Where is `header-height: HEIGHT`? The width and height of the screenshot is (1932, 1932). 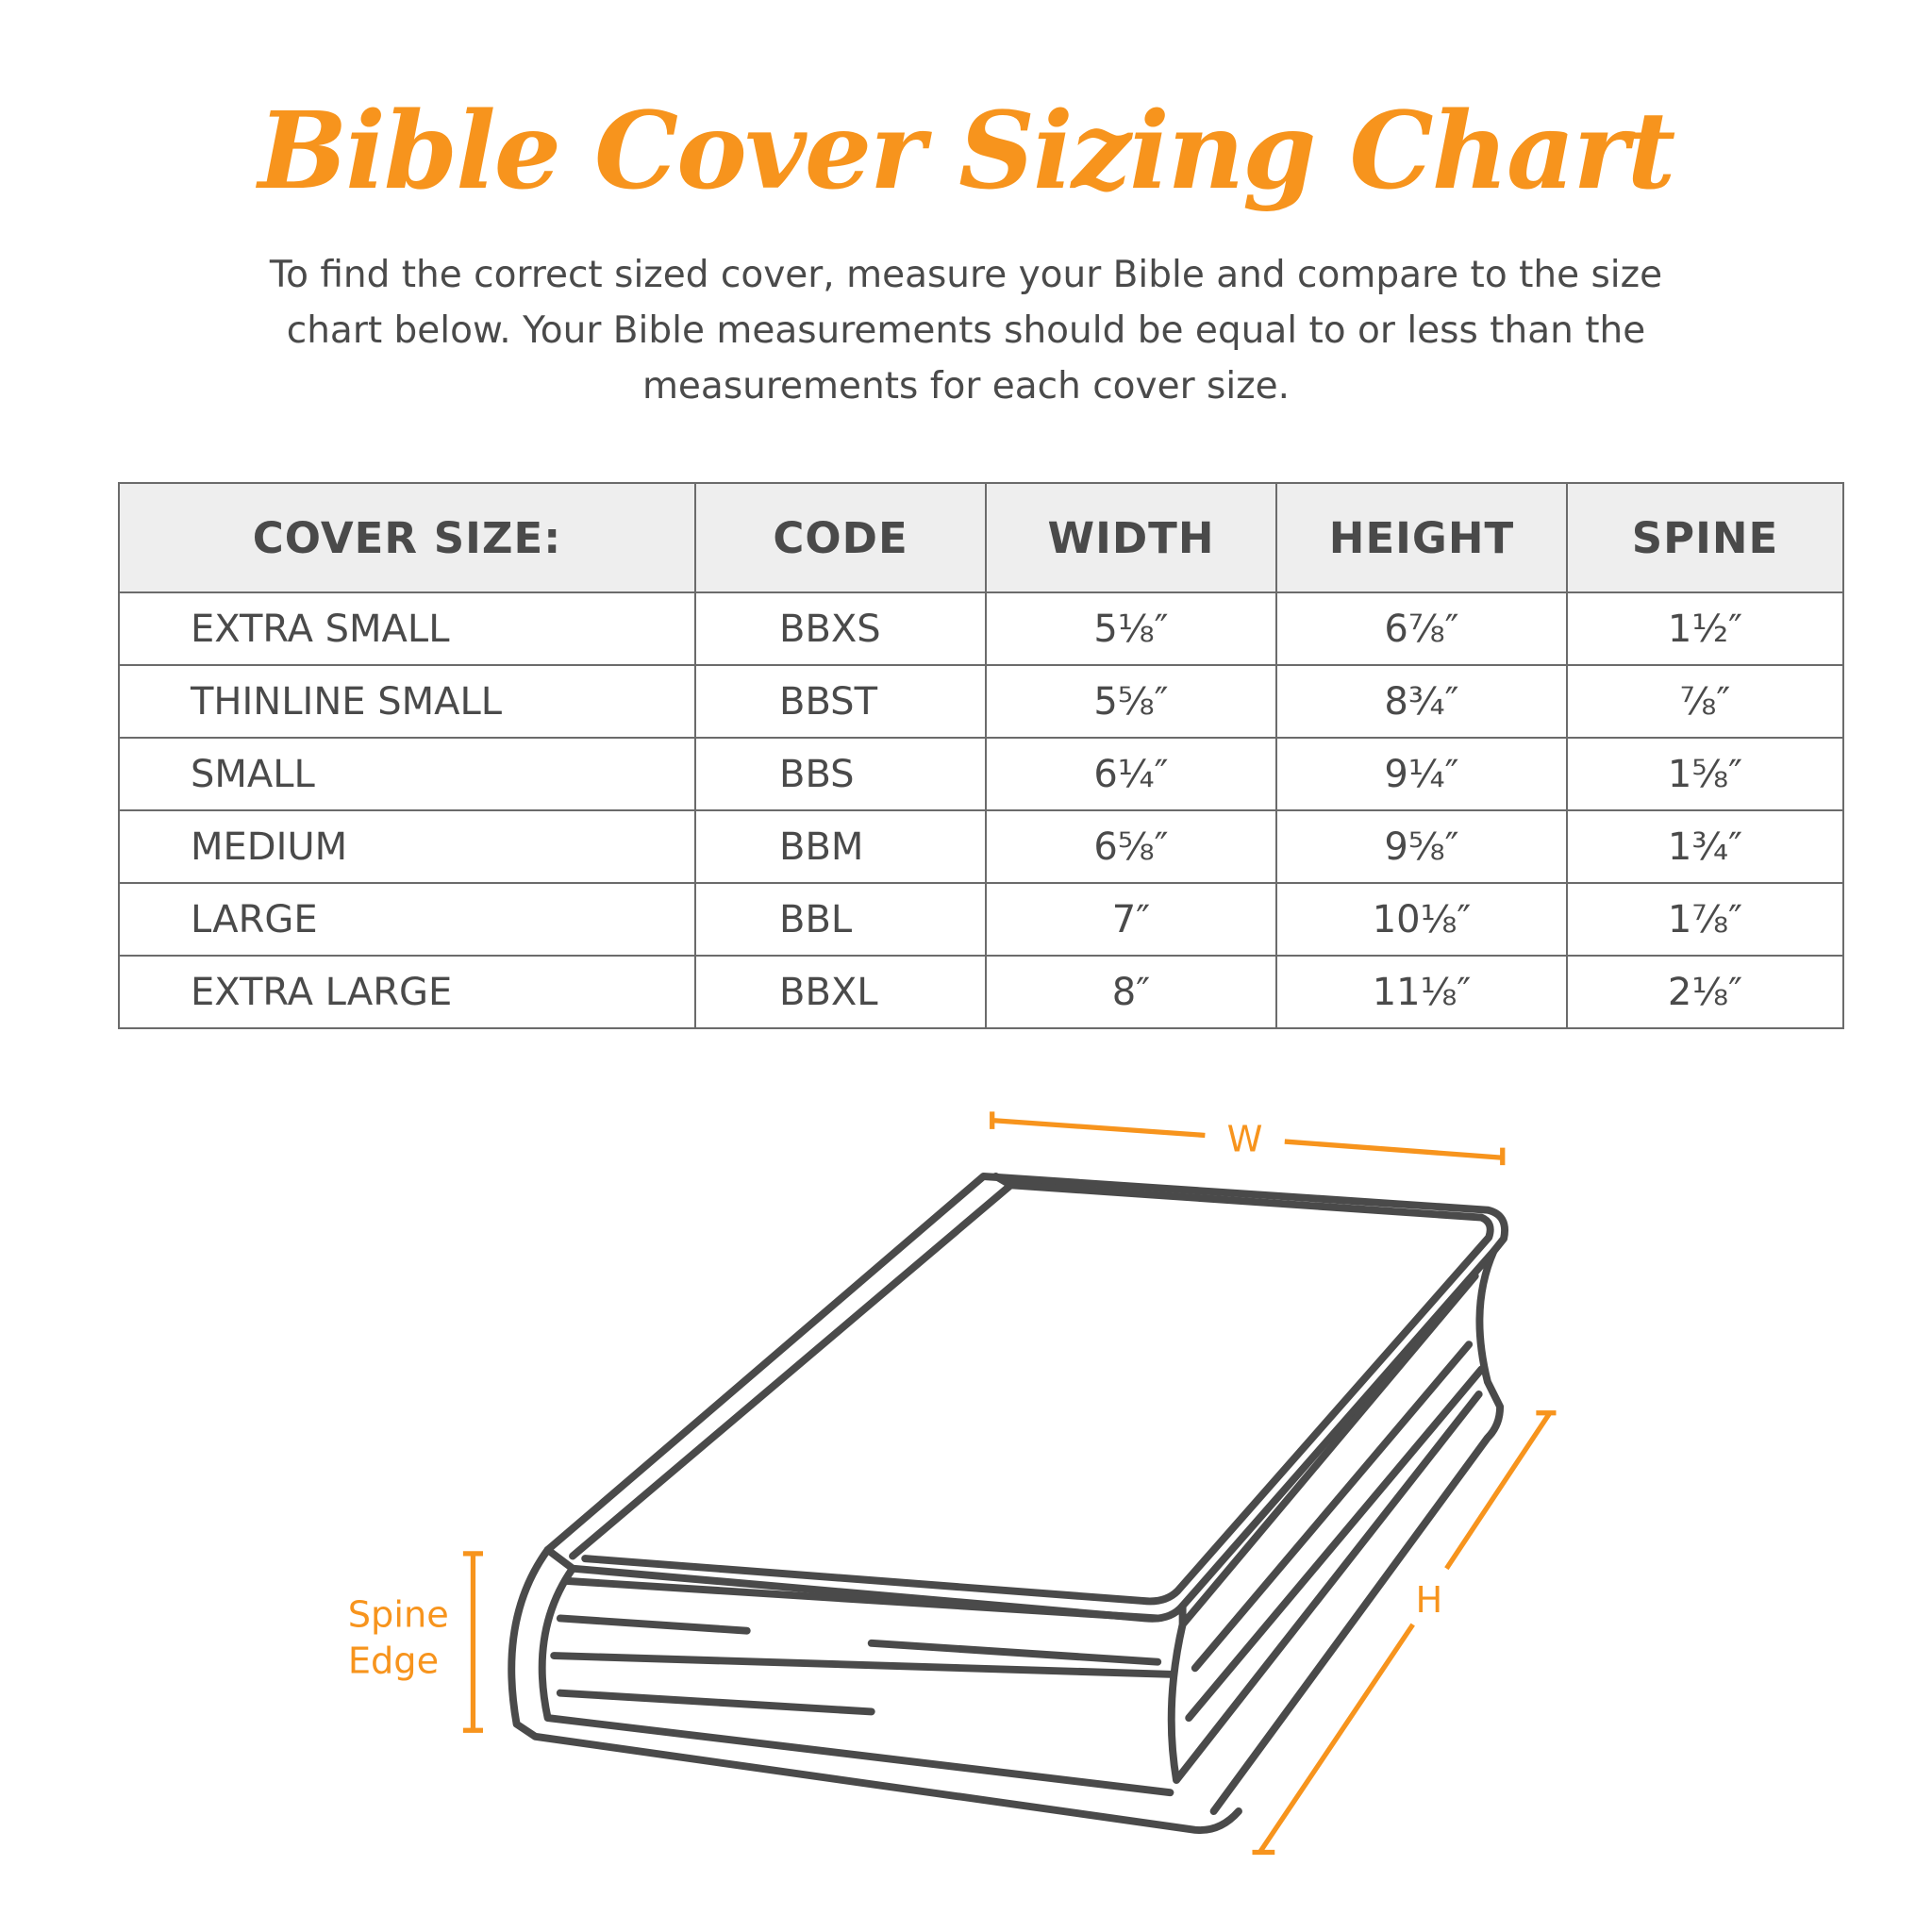 header-height: HEIGHT is located at coordinates (1422, 538).